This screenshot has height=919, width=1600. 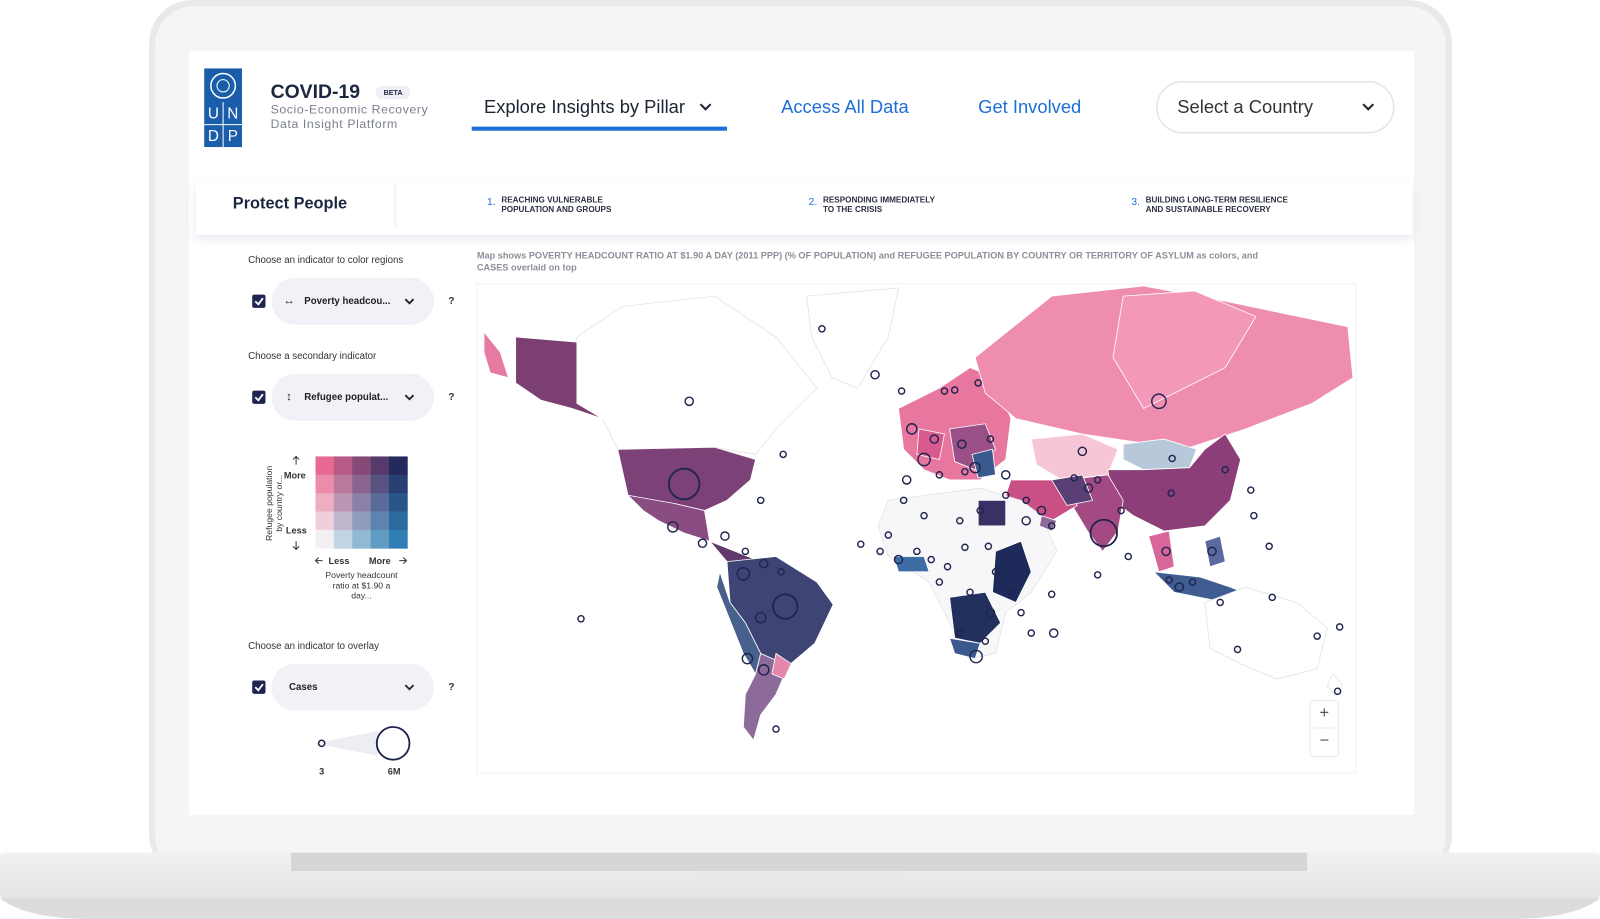 What do you see at coordinates (1325, 741) in the screenshot?
I see `zoom-out: −` at bounding box center [1325, 741].